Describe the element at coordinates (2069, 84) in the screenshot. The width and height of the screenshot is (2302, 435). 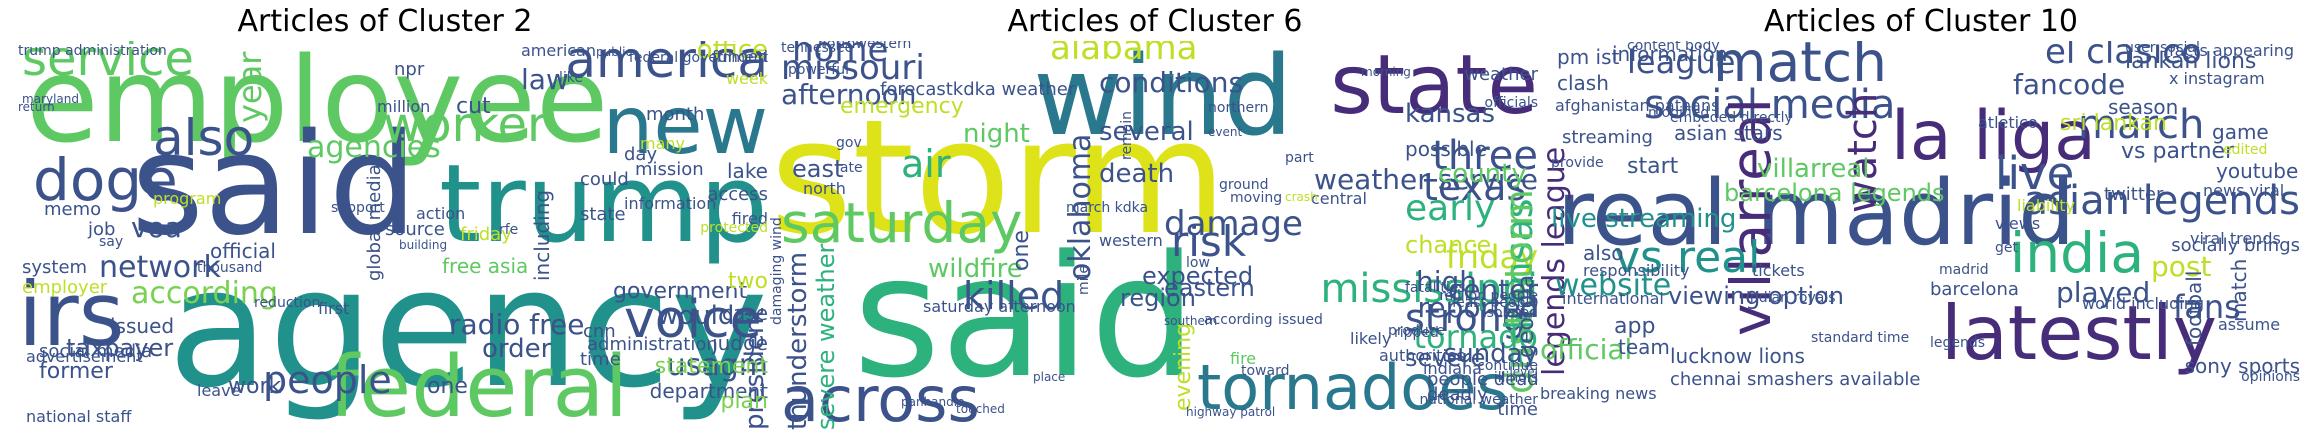
I see `word-cloud-word: fancode` at that location.